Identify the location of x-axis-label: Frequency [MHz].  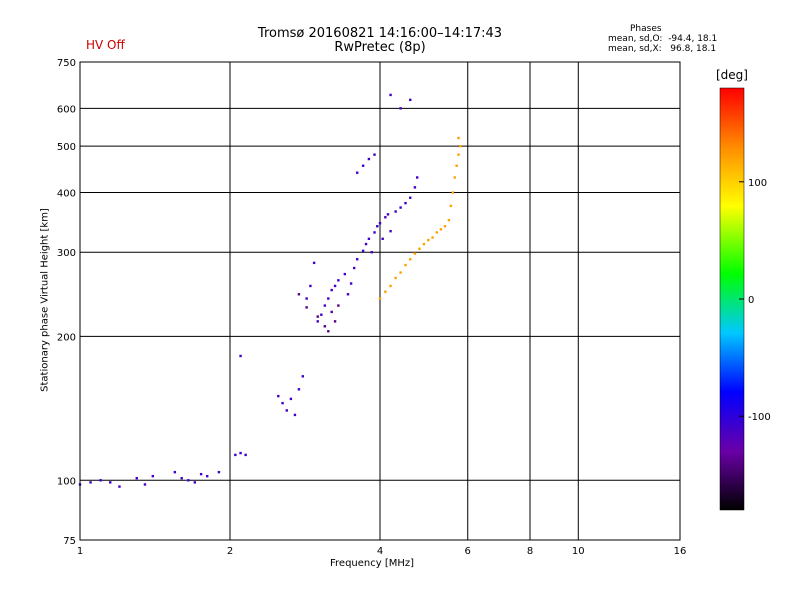
(372, 563).